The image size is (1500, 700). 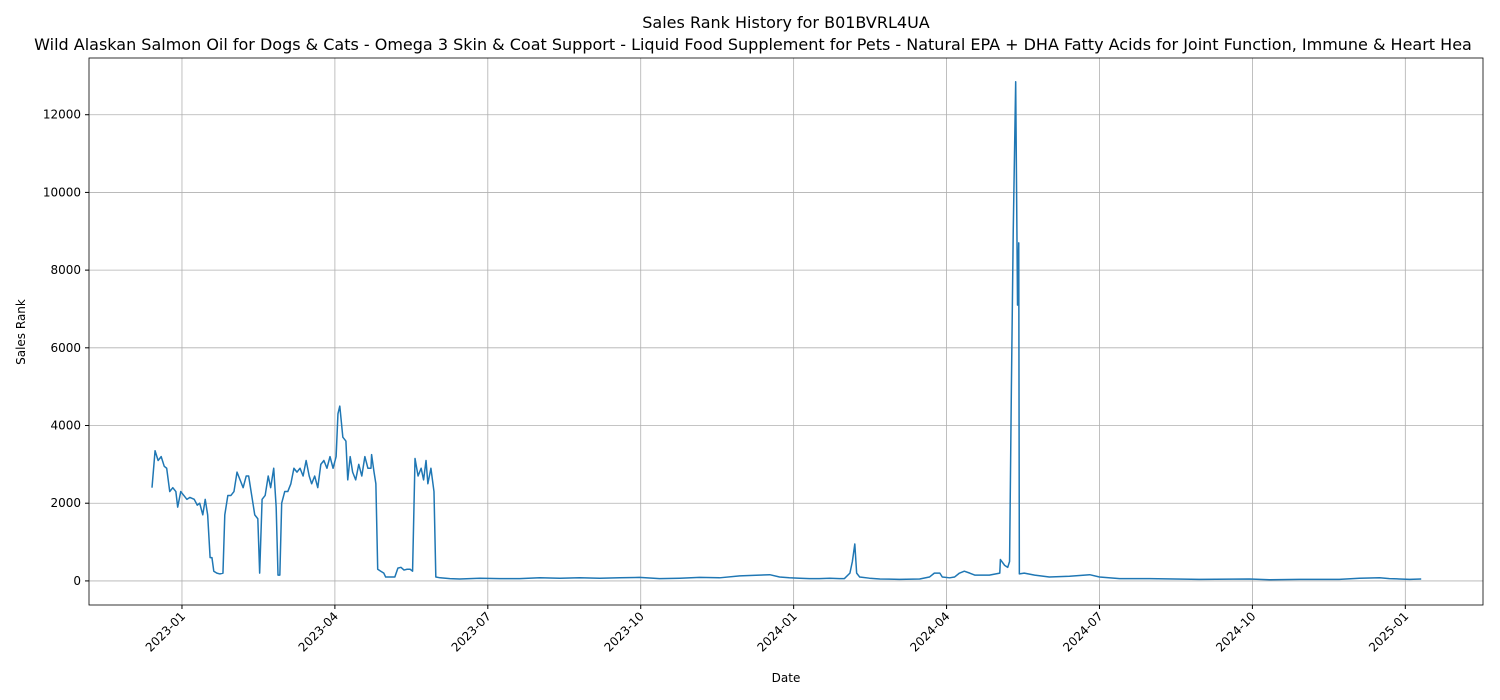 What do you see at coordinates (929, 631) in the screenshot?
I see `x-tick-label: 2024-04` at bounding box center [929, 631].